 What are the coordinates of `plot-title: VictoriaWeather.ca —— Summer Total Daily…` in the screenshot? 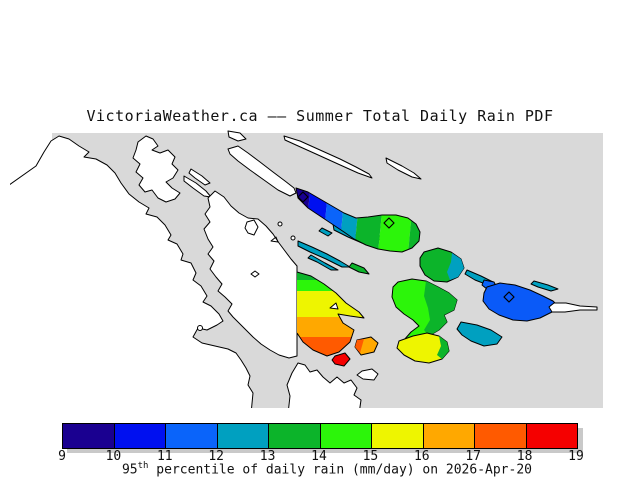 It's located at (320, 116).